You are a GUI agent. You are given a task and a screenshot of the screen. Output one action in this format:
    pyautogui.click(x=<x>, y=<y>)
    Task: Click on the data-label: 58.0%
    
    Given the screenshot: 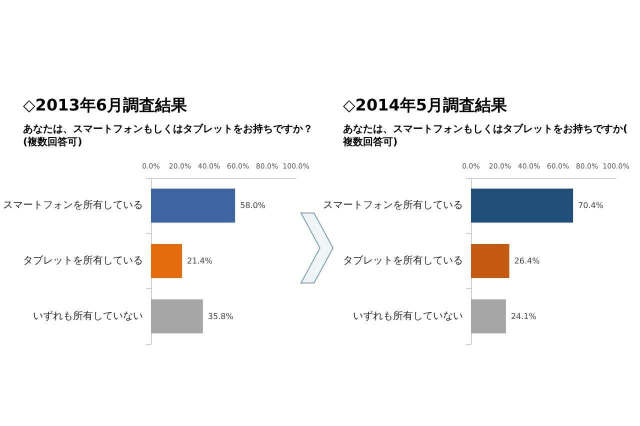 What is the action you would take?
    pyautogui.click(x=253, y=205)
    